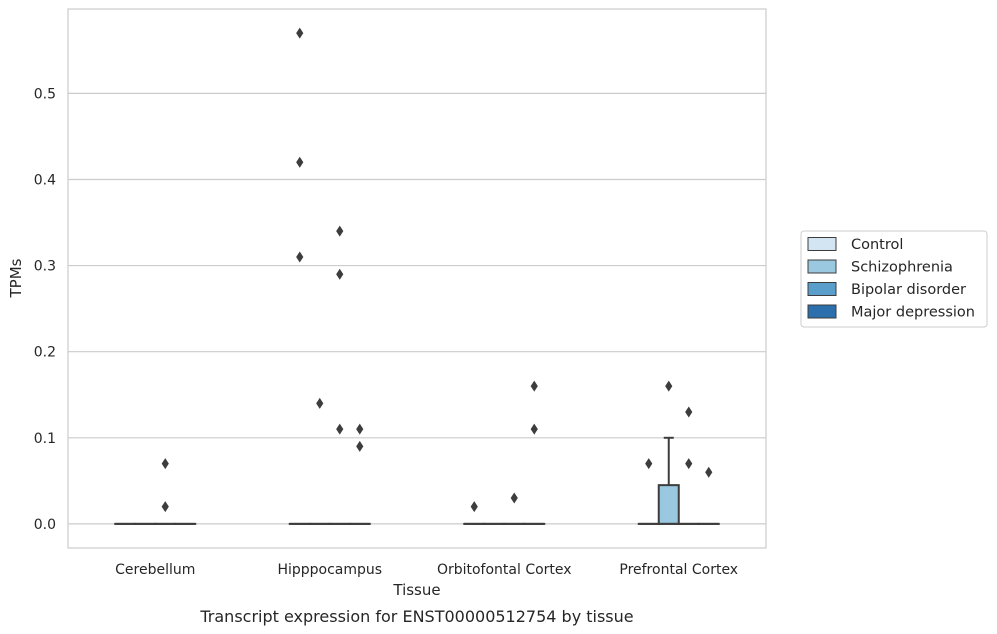  I want to click on legend-label: Control, so click(877, 245).